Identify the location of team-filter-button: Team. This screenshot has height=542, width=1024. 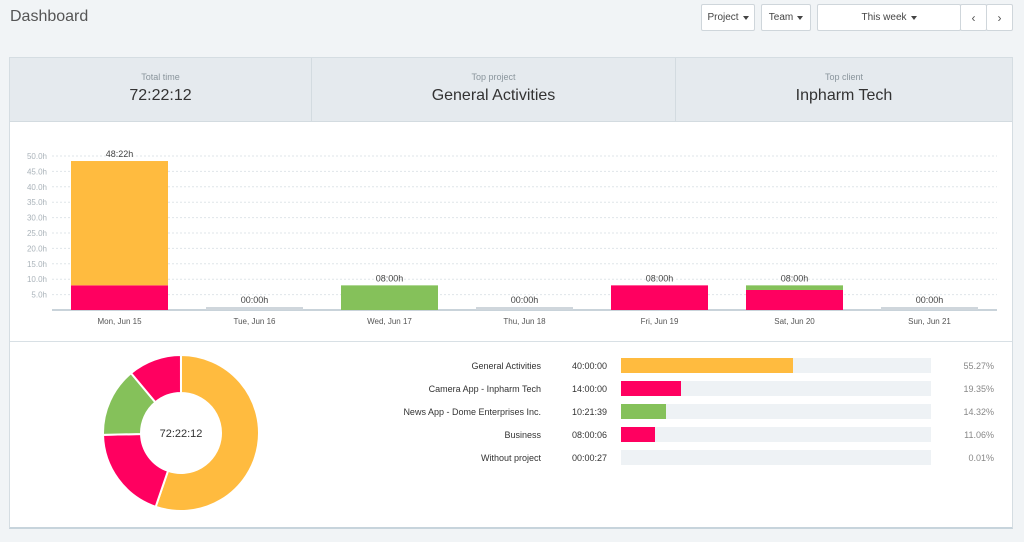
(786, 17).